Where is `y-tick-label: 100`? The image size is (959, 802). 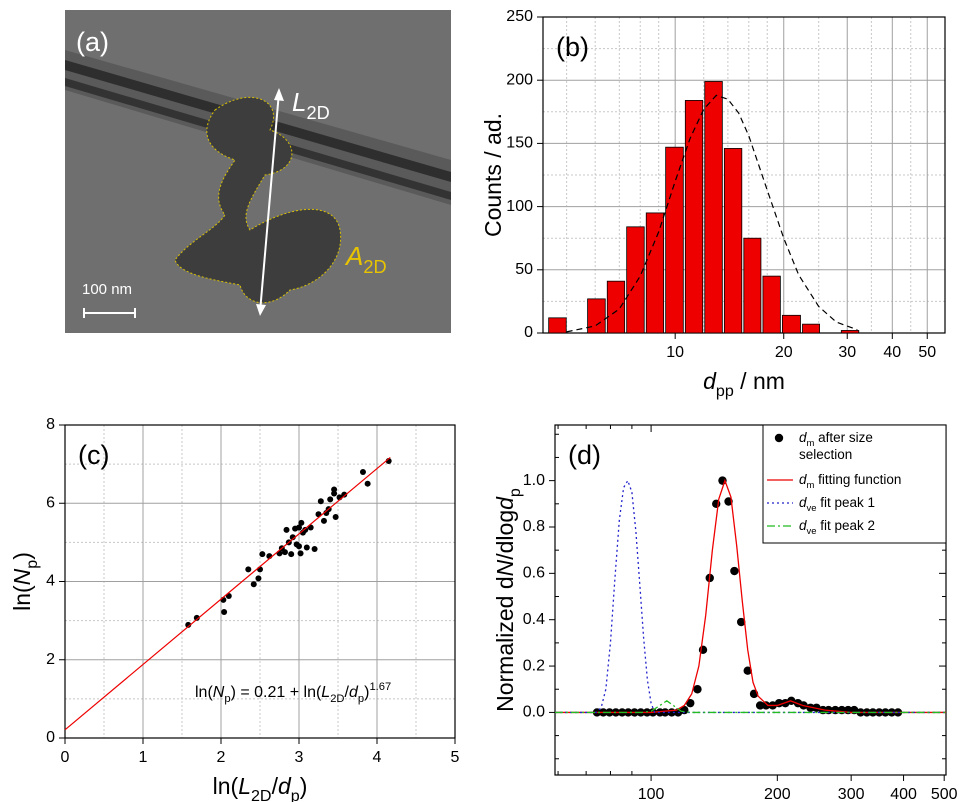
y-tick-label: 100 is located at coordinates (519, 206).